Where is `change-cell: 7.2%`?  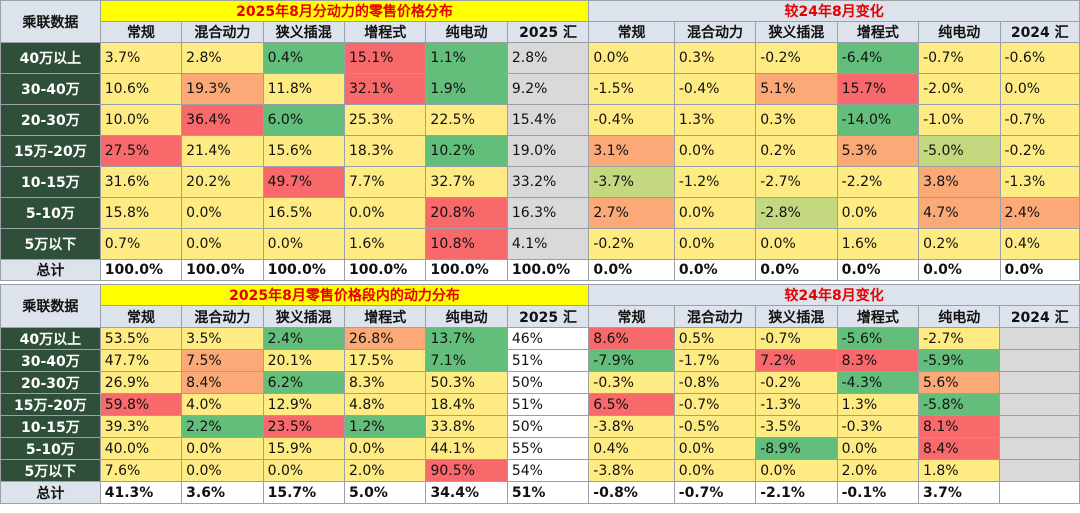
change-cell: 7.2% is located at coordinates (796, 360).